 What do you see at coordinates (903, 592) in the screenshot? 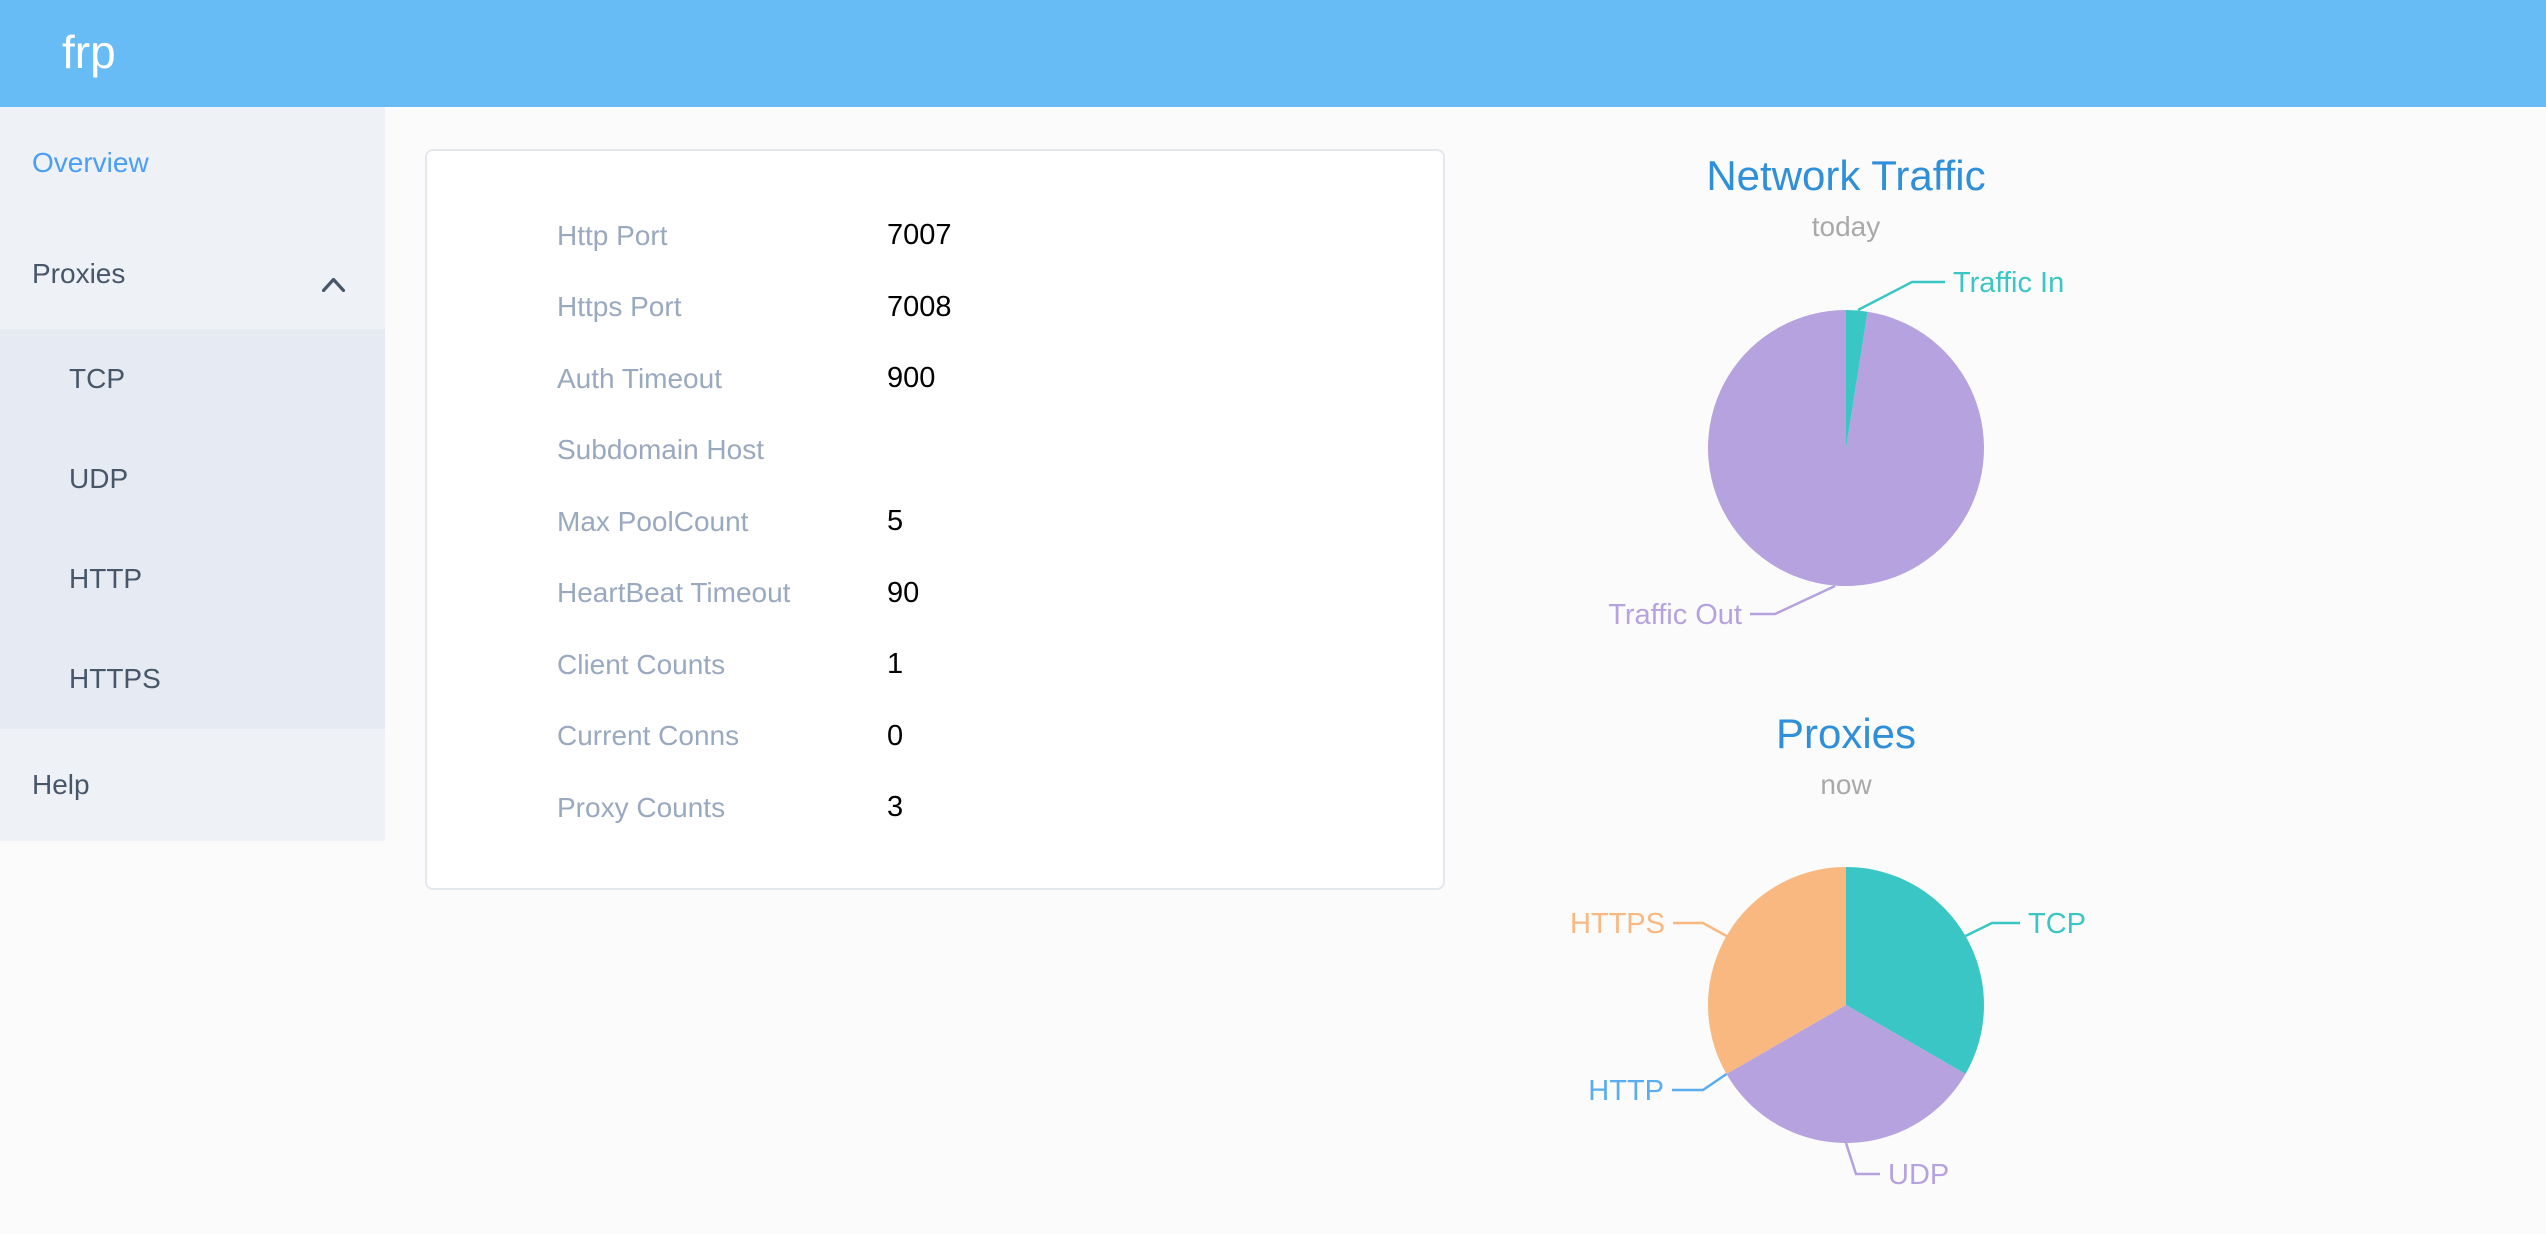
I see `config-value: 90` at bounding box center [903, 592].